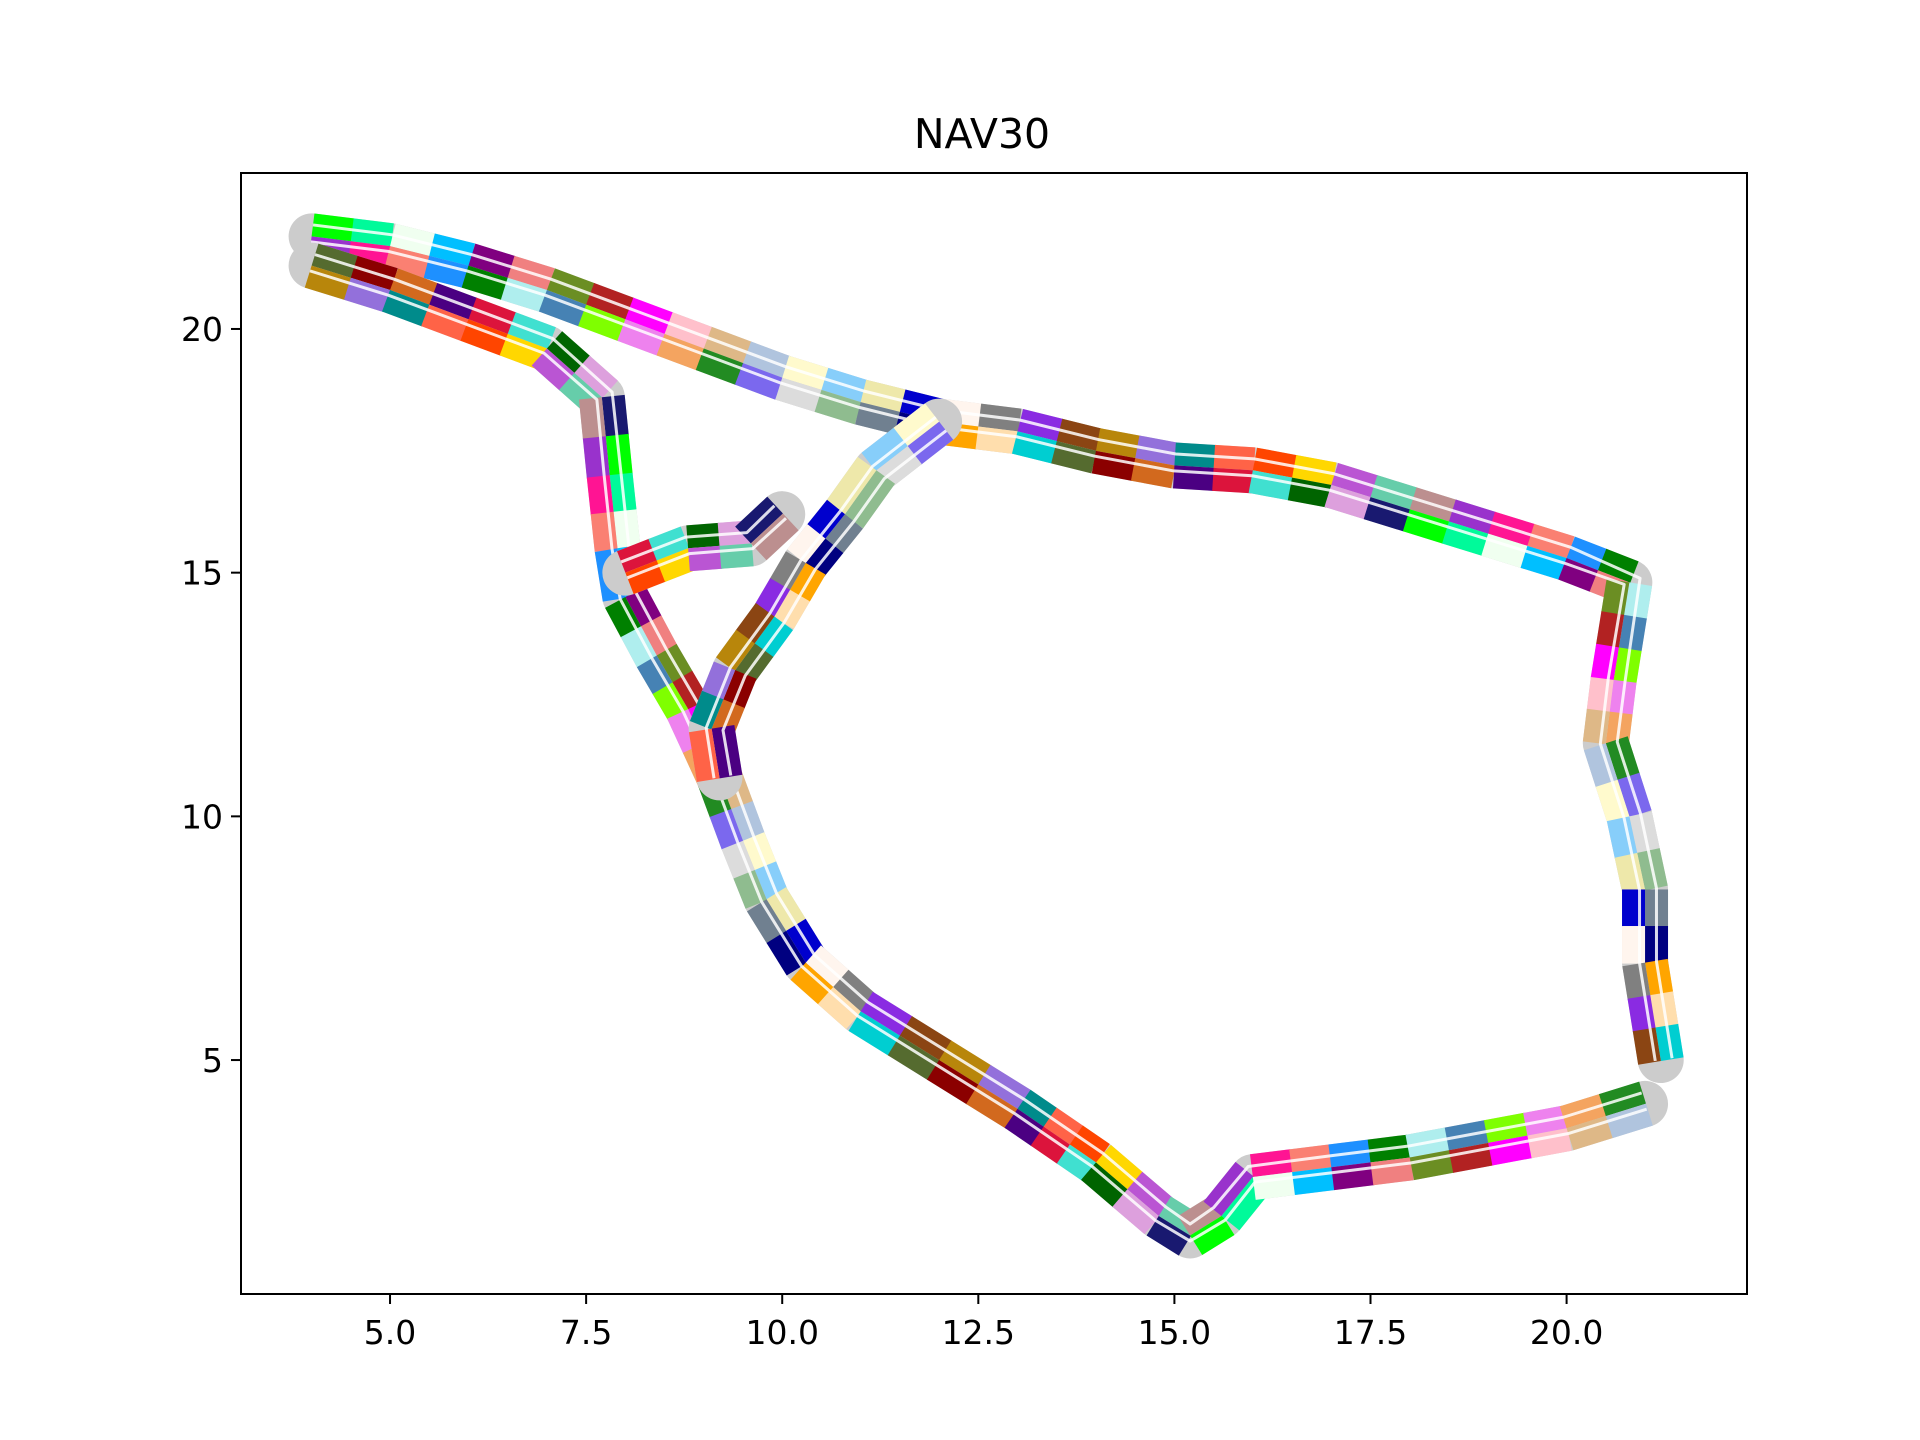  Describe the element at coordinates (202, 329) in the screenshot. I see `y-tick-label: 20` at that location.